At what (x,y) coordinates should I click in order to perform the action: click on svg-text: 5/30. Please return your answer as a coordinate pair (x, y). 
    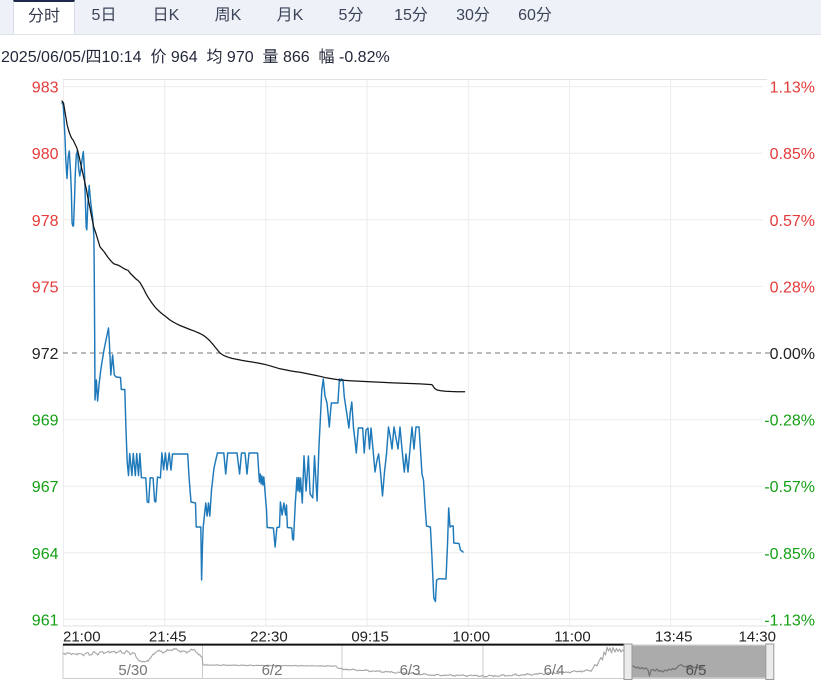
    Looking at the image, I should click on (132, 670).